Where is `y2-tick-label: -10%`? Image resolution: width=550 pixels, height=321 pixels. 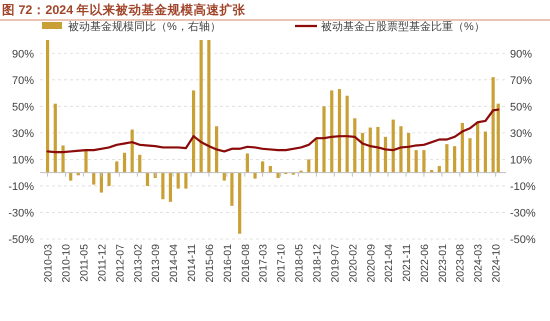
y2-tick-label: -10% is located at coordinates (523, 186).